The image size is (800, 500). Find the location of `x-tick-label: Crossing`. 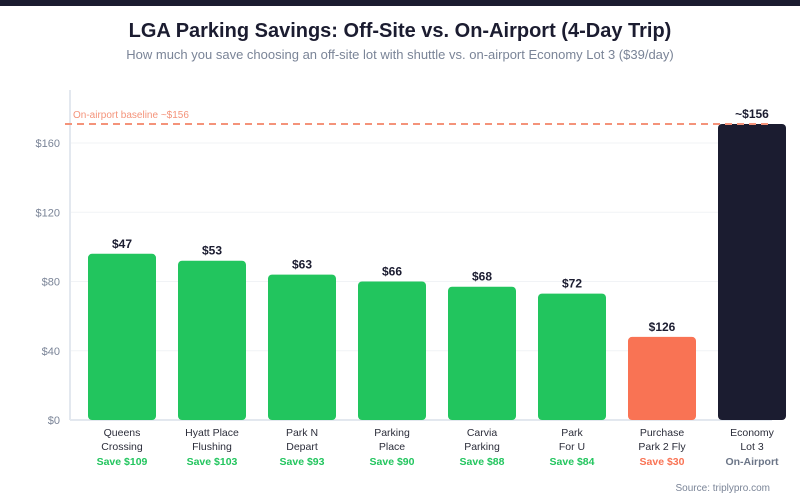

x-tick-label: Crossing is located at coordinates (122, 447).